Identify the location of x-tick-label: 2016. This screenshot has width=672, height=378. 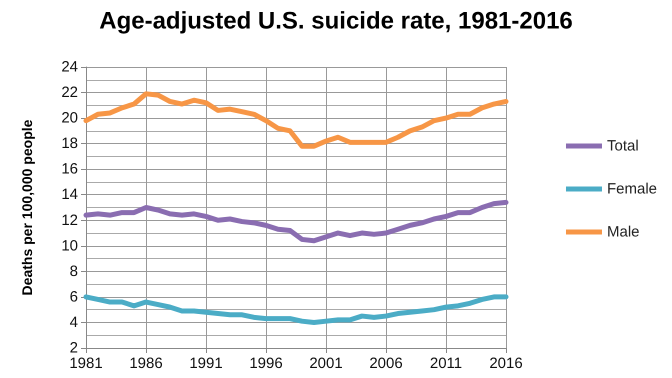
(506, 363).